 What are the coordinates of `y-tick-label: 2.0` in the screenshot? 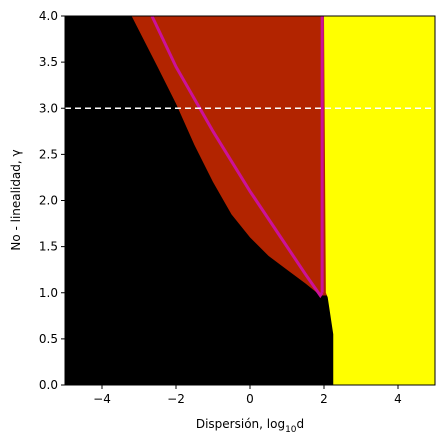 It's located at (48, 201).